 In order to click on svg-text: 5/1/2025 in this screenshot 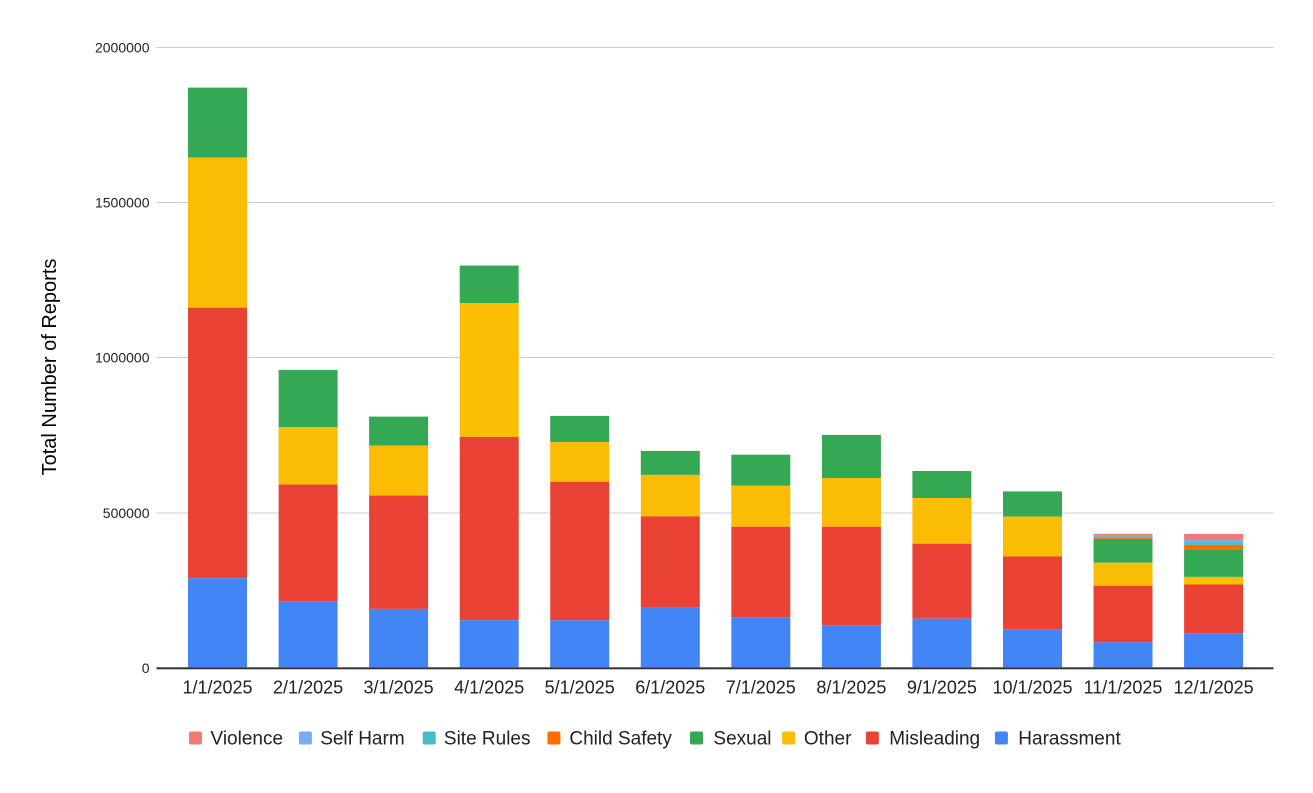, I will do `click(580, 688)`.